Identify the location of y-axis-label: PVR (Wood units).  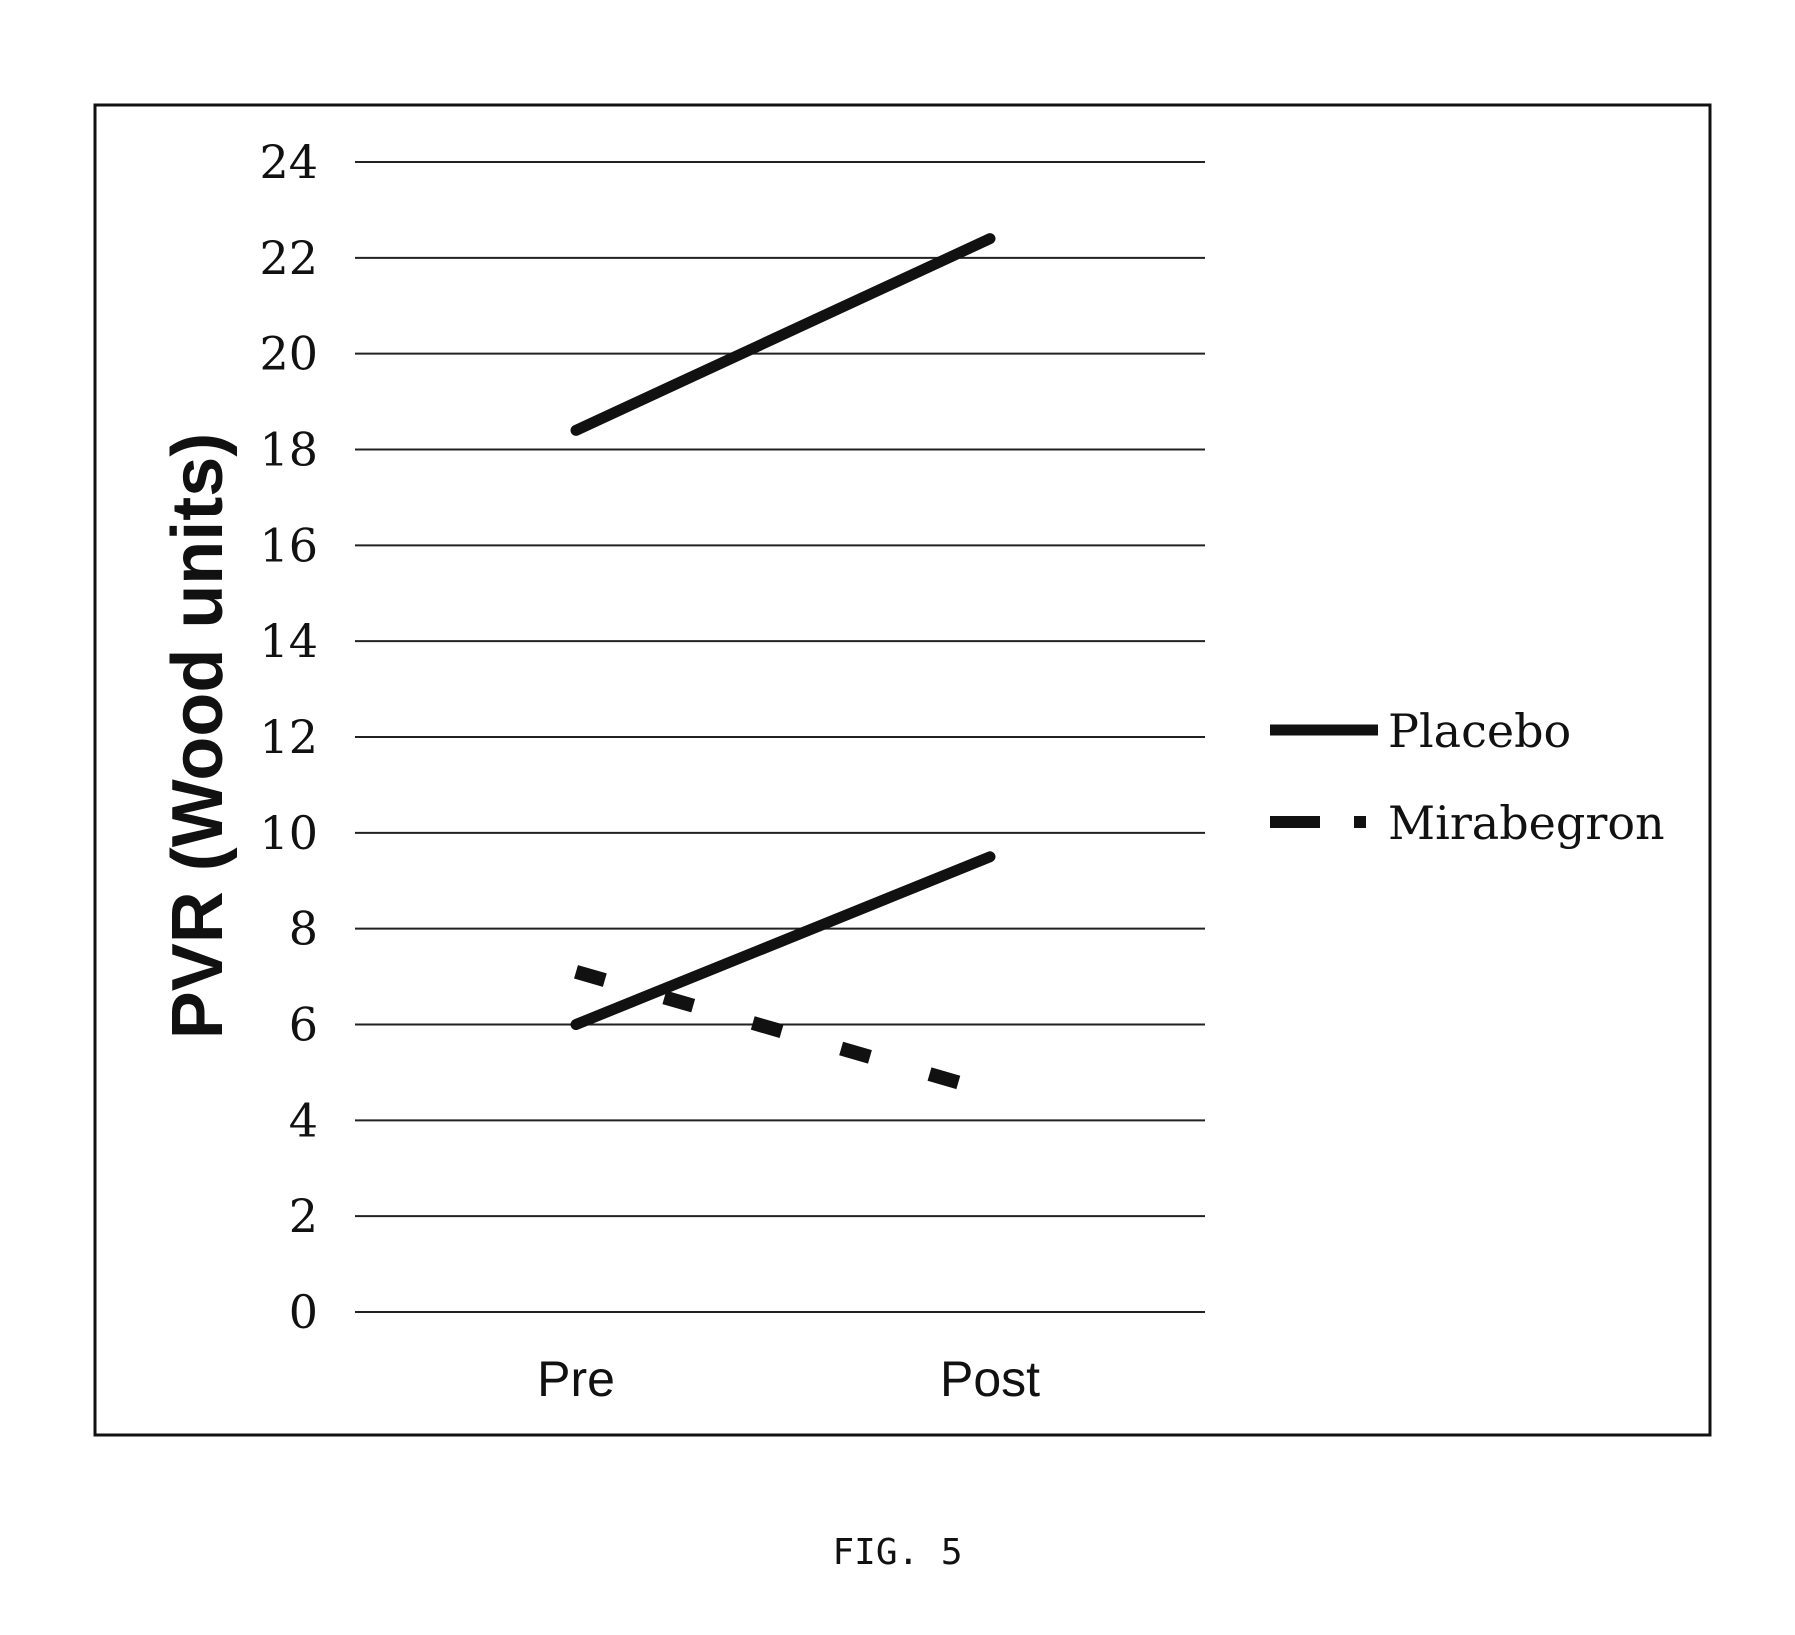
(198, 736).